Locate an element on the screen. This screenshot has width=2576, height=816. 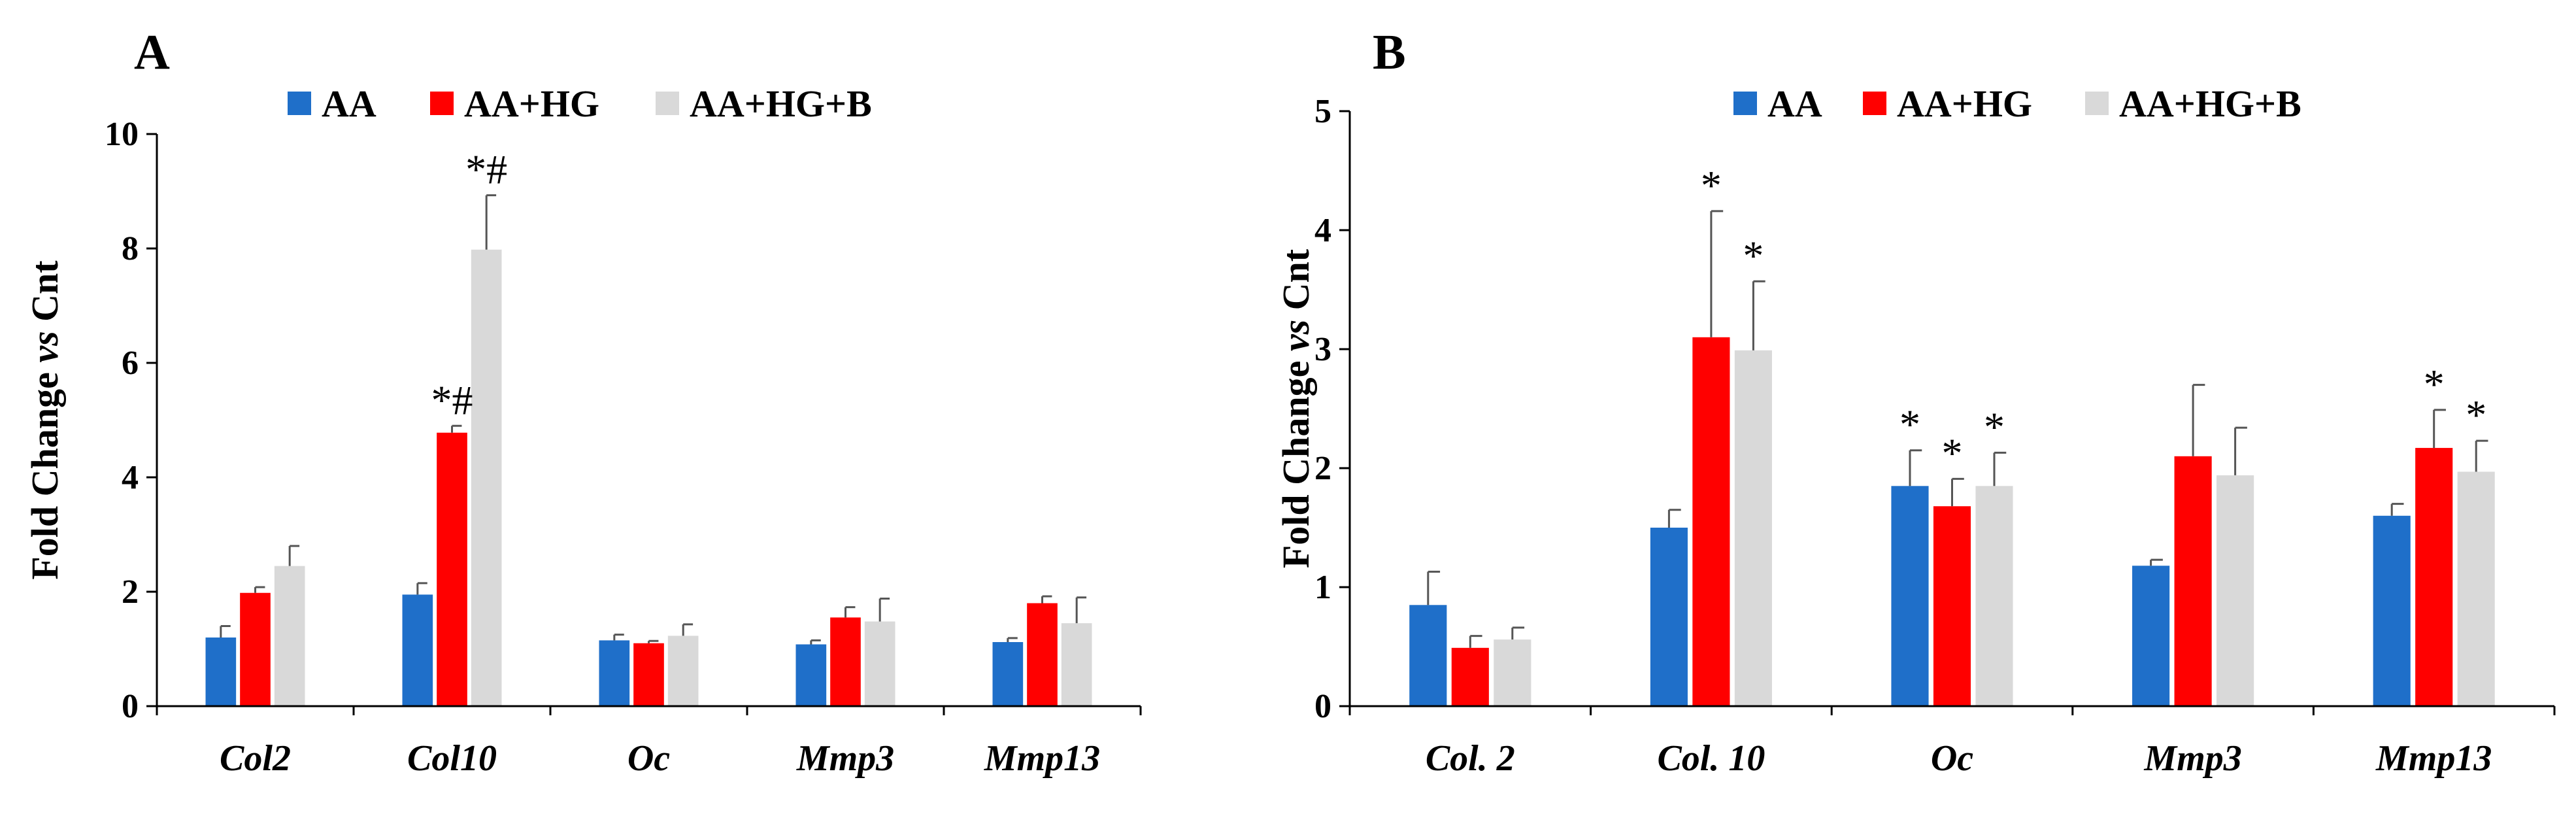
x-tick-label: Col2 is located at coordinates (255, 758).